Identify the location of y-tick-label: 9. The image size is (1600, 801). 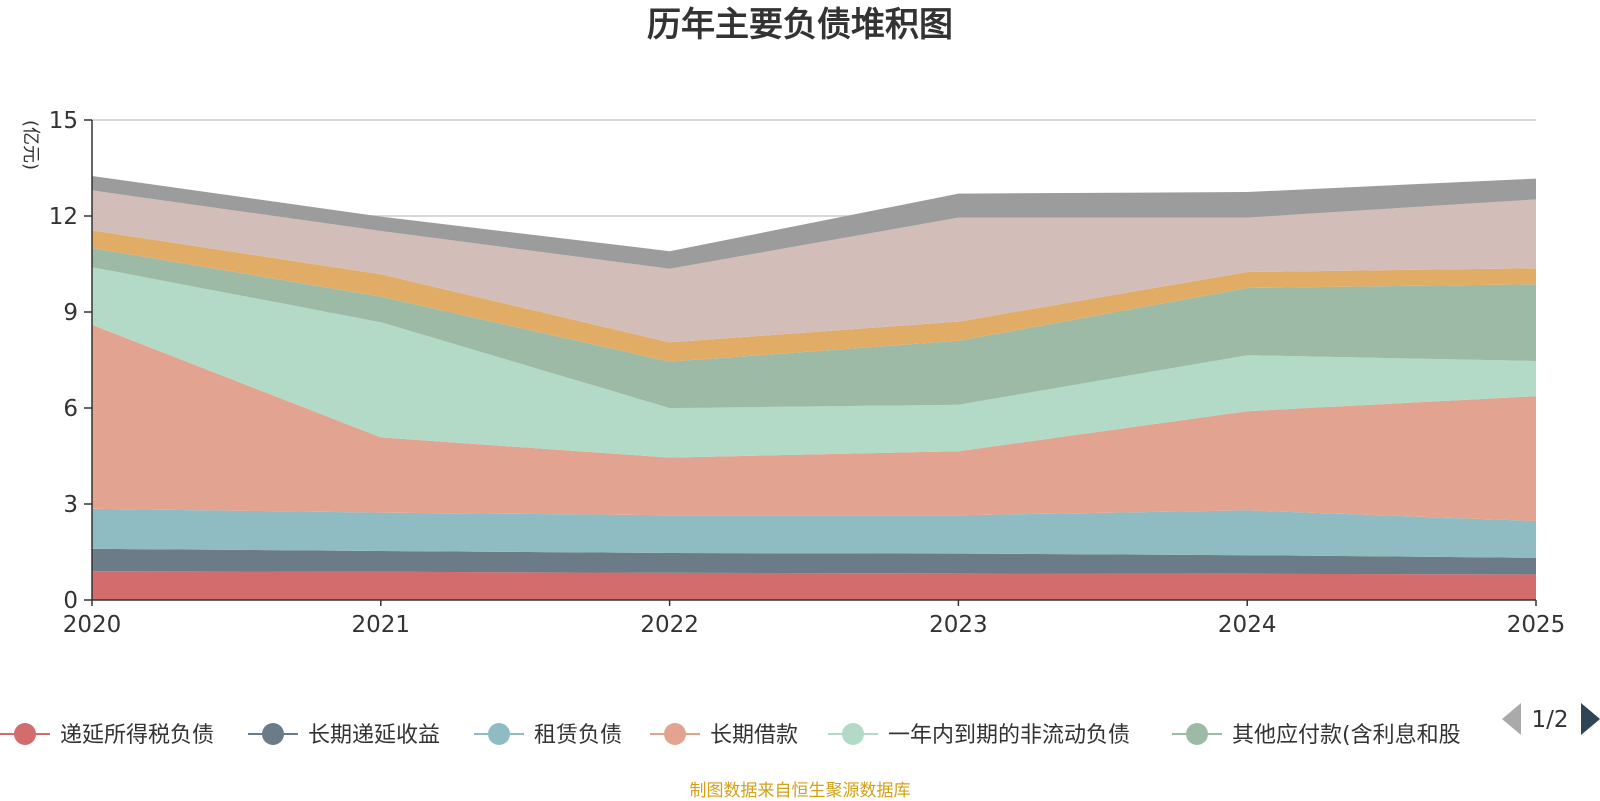
(70, 313).